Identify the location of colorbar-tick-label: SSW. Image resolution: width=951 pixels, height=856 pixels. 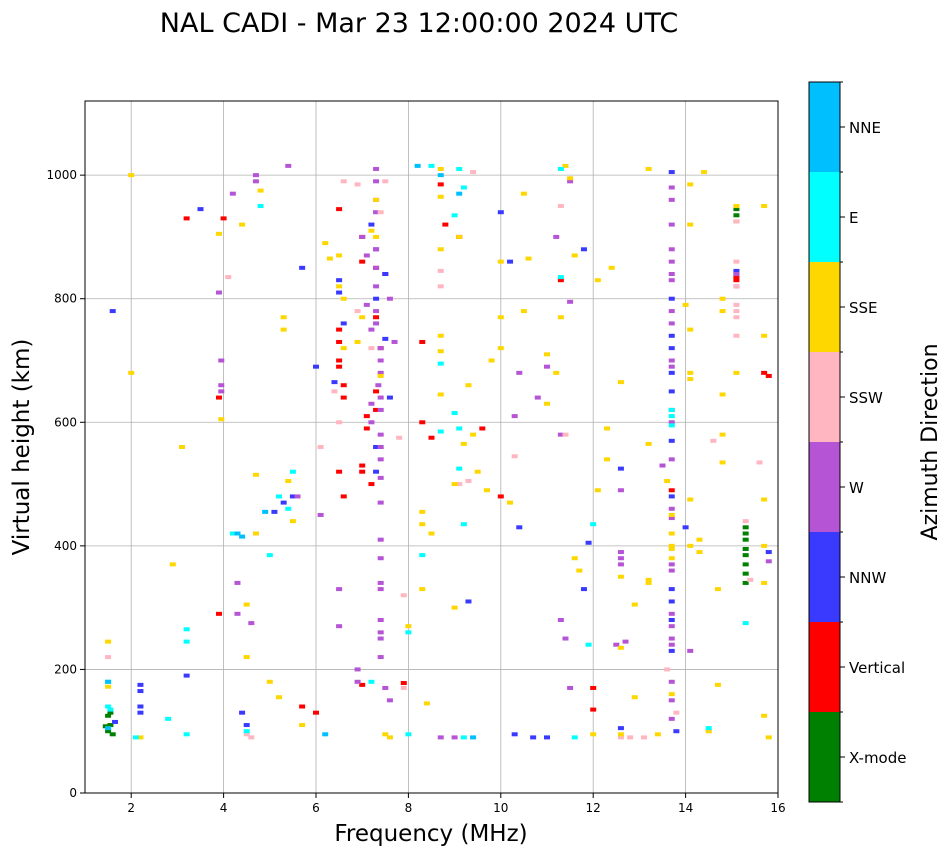
(866, 398).